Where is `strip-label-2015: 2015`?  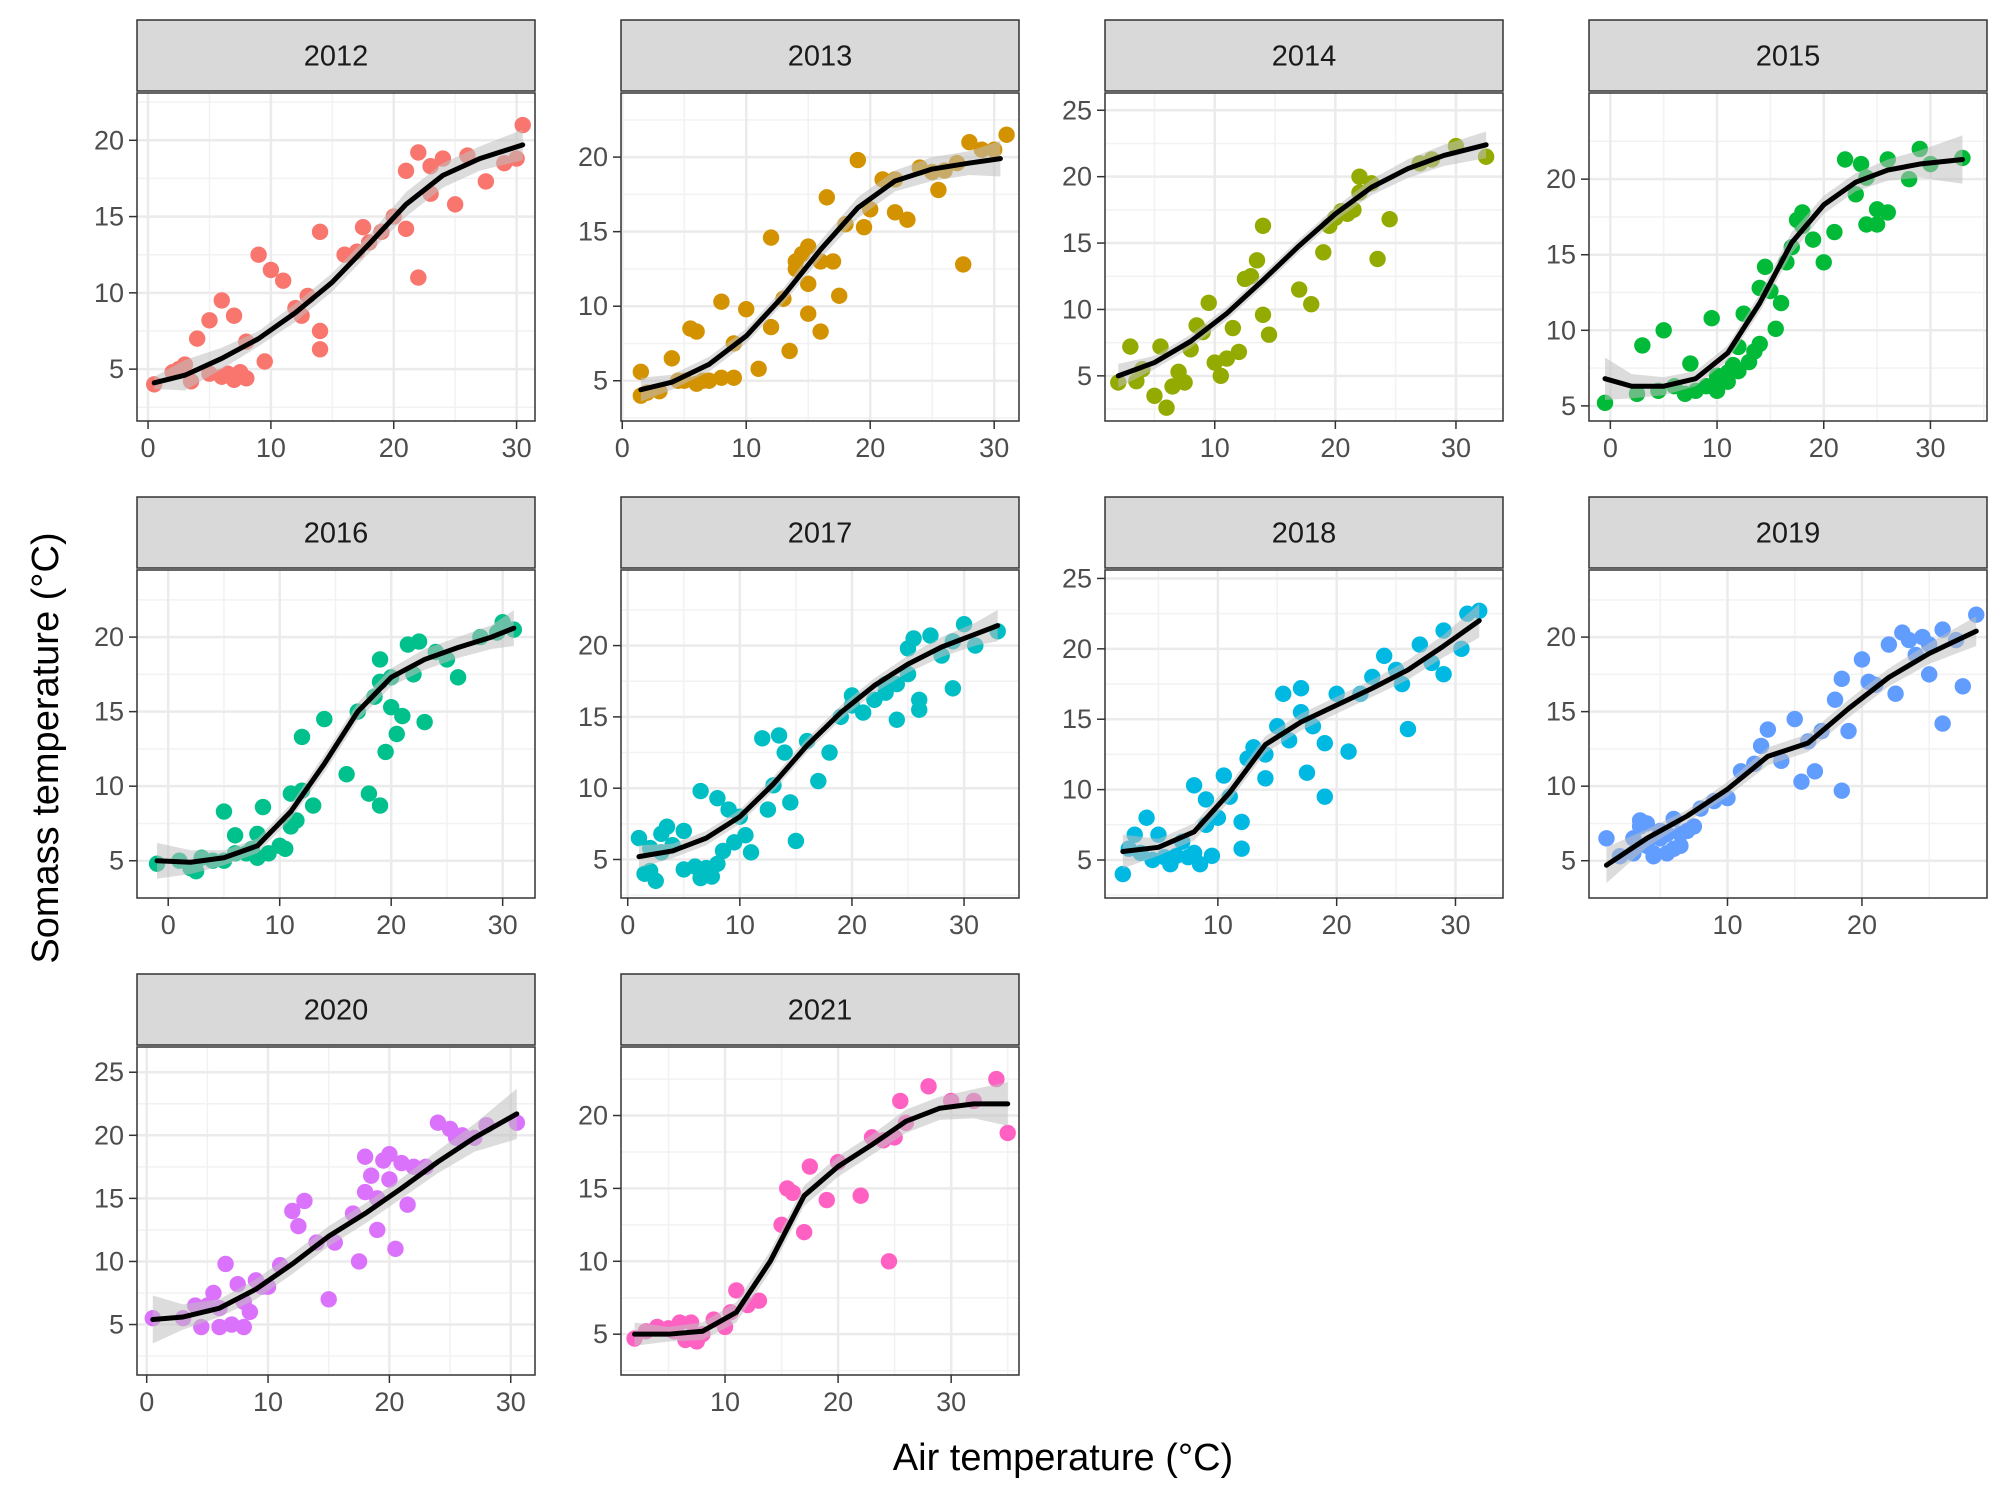 strip-label-2015: 2015 is located at coordinates (1788, 57).